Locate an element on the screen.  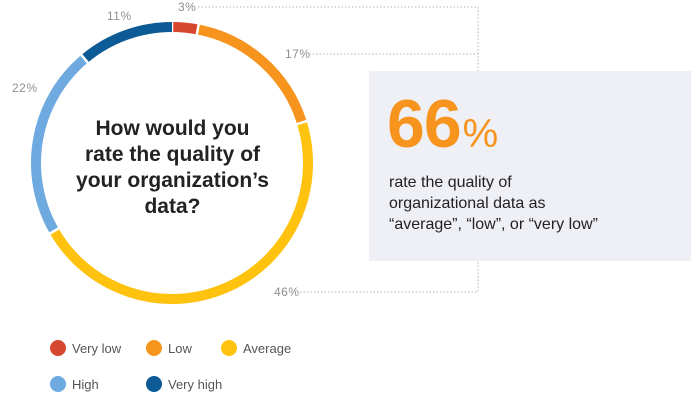
question-line-3: your organization’s is located at coordinates (172, 180).